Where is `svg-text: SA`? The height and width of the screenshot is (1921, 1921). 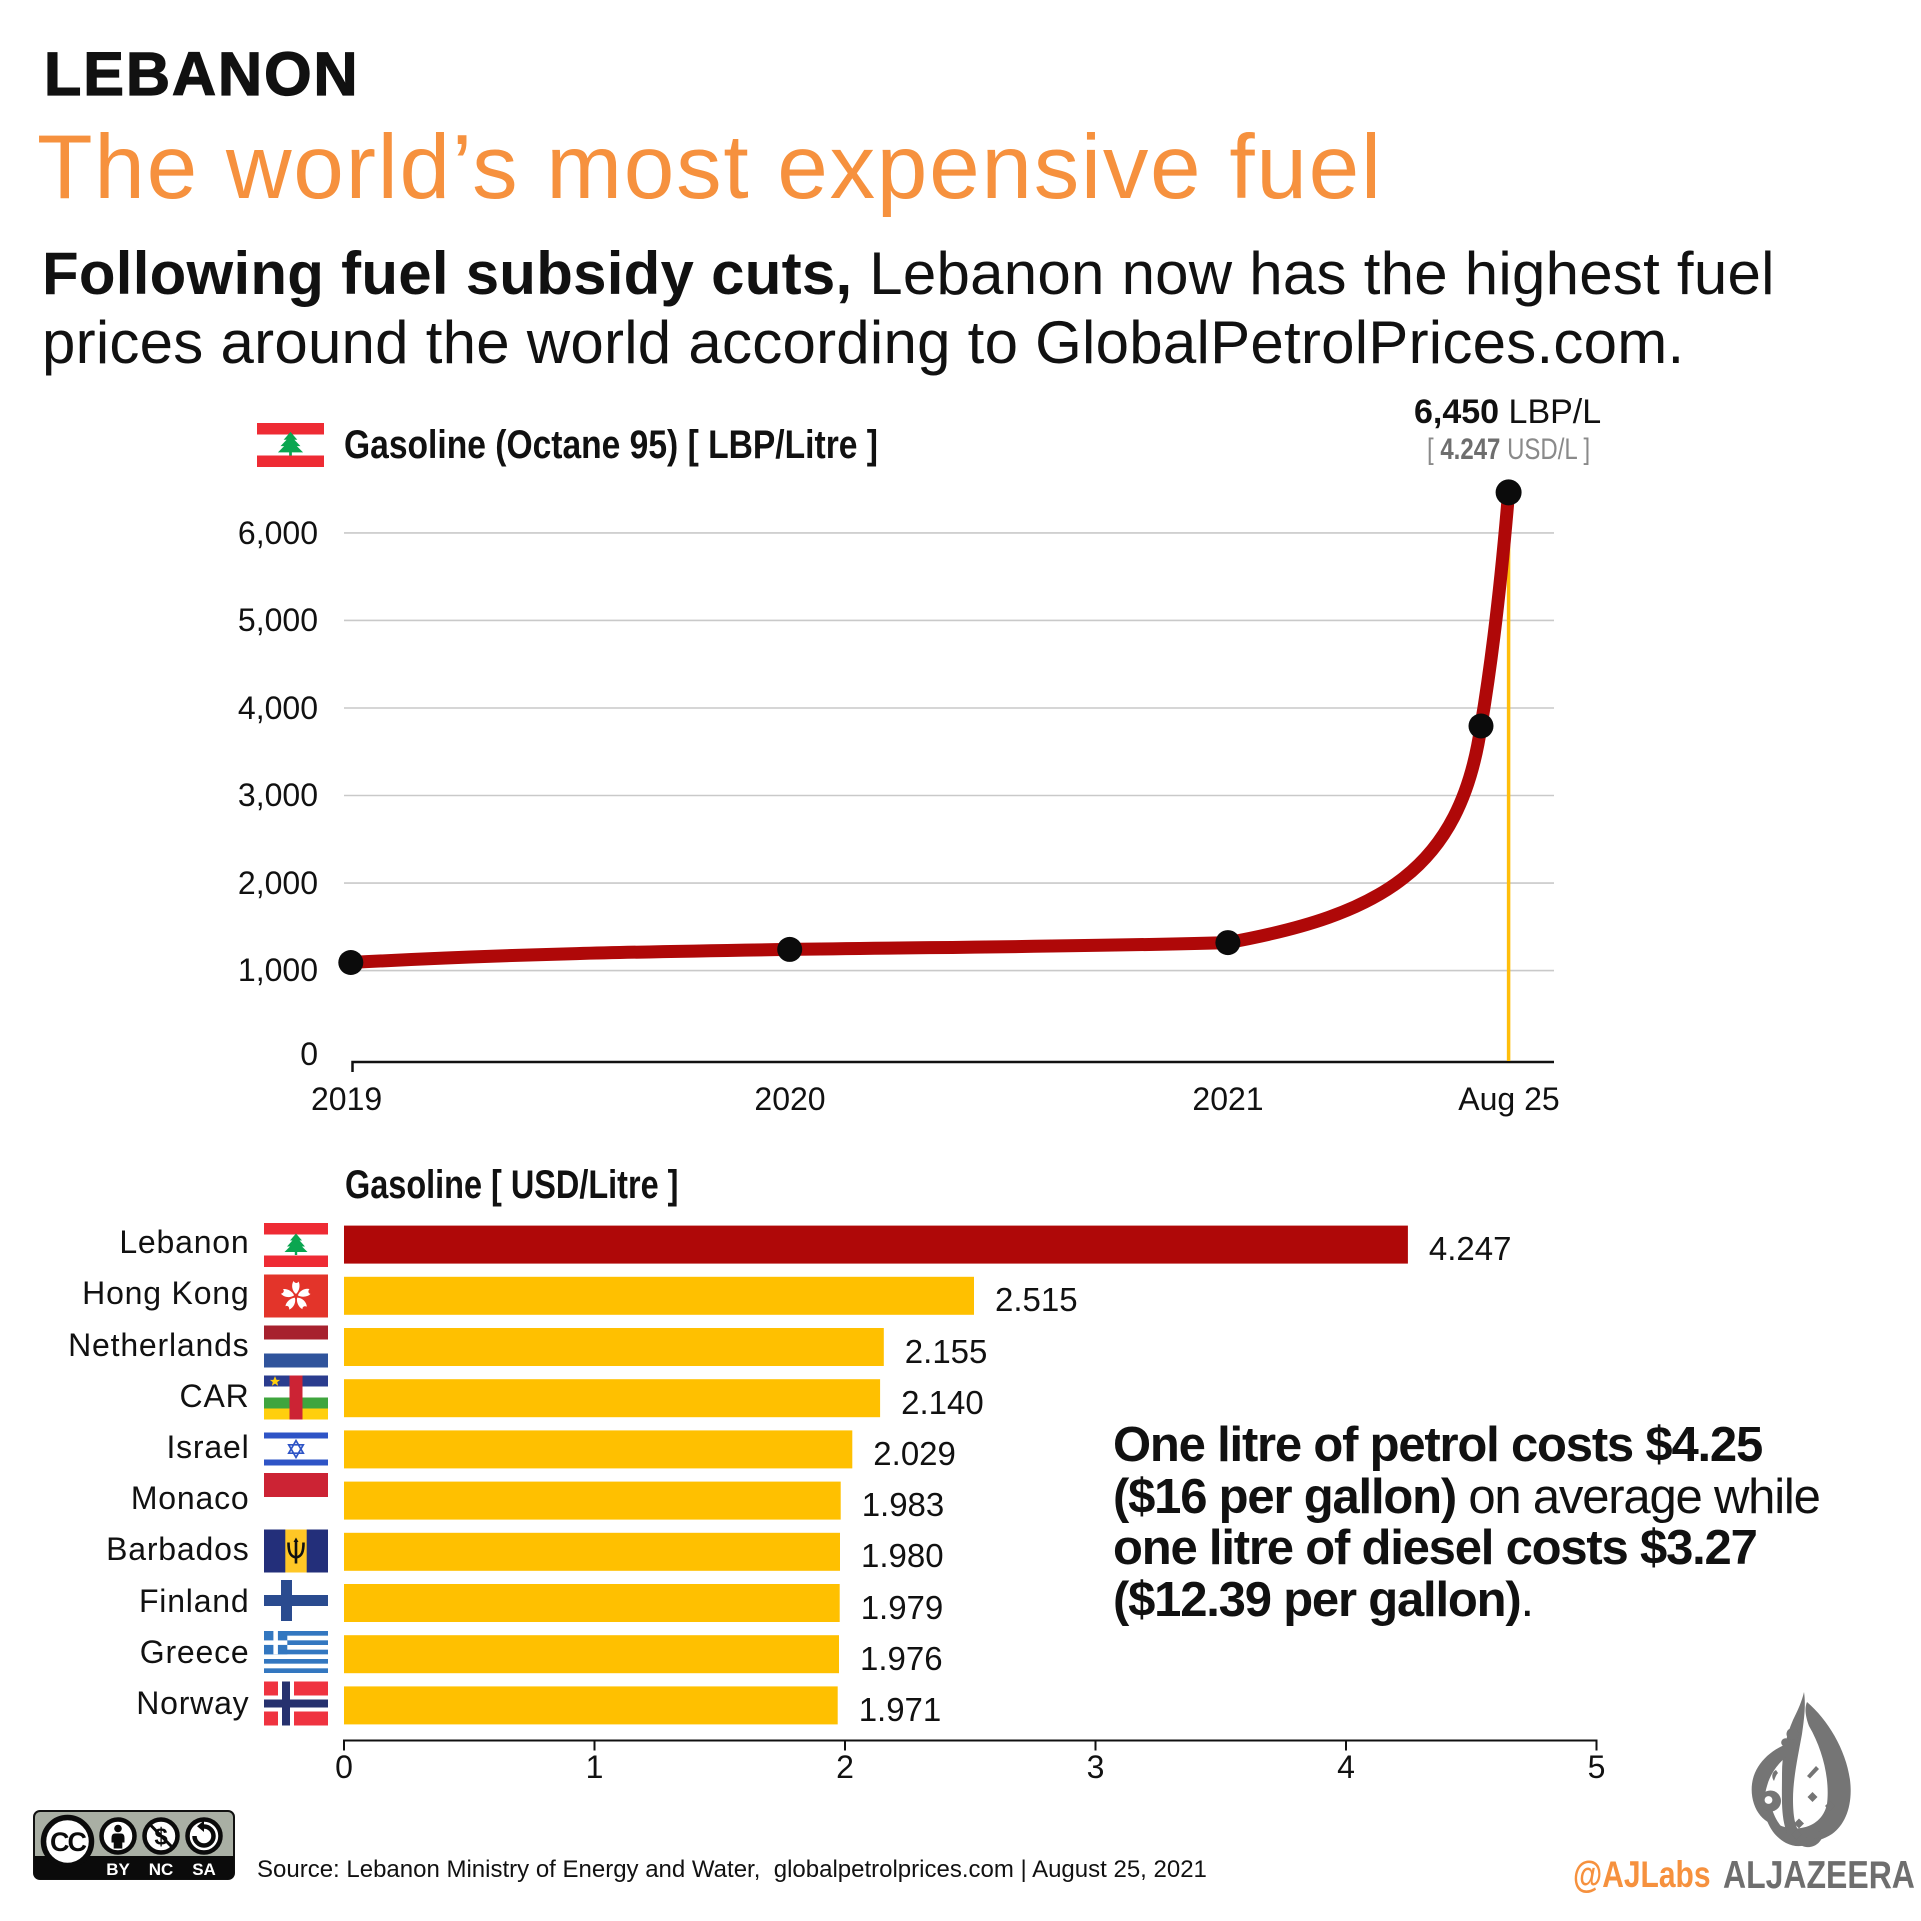 svg-text: SA is located at coordinates (204, 1869).